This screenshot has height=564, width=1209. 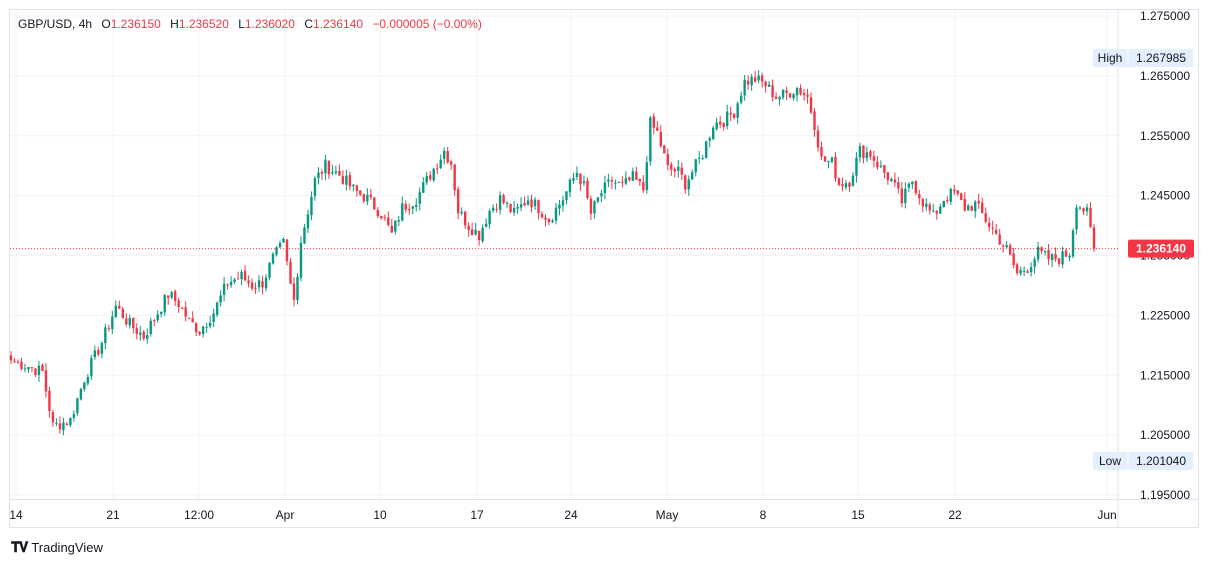 What do you see at coordinates (113, 515) in the screenshot?
I see `x-tick-label: 21` at bounding box center [113, 515].